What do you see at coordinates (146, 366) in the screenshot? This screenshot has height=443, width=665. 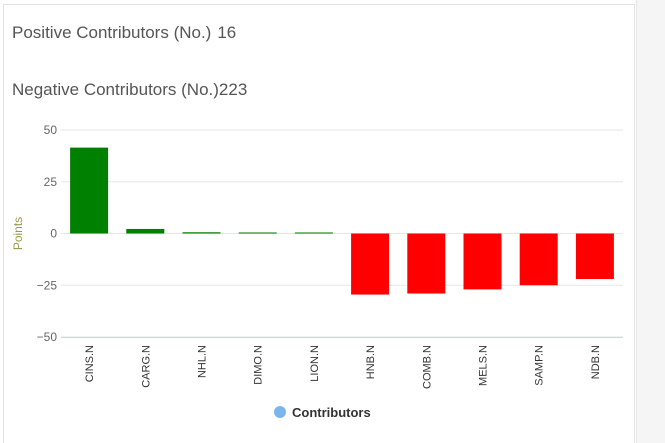 I see `x-tick-label: CARG.N` at bounding box center [146, 366].